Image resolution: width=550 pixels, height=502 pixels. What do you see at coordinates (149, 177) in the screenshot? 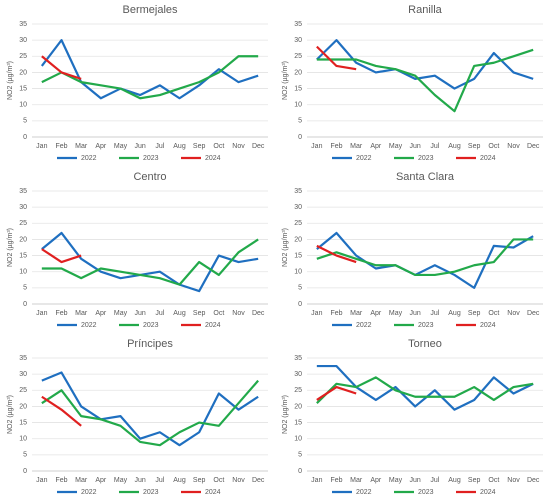
I see `chart-title: Centro` at bounding box center [149, 177].